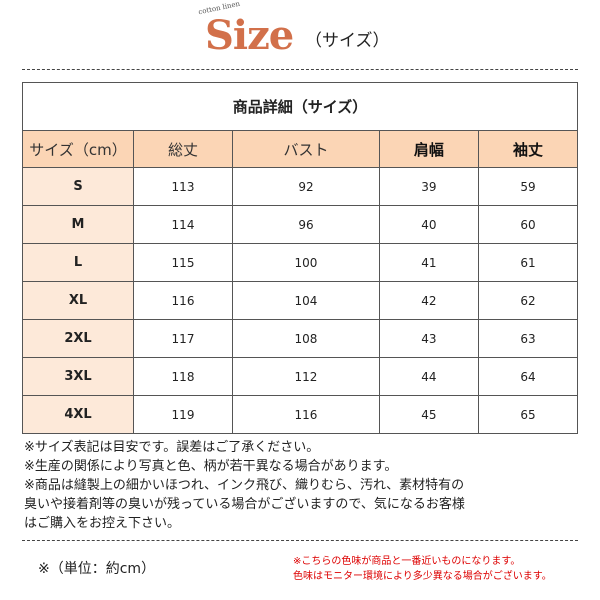 This screenshot has height=600, width=600. What do you see at coordinates (306, 149) in the screenshot?
I see `column-header: バスト` at bounding box center [306, 149].